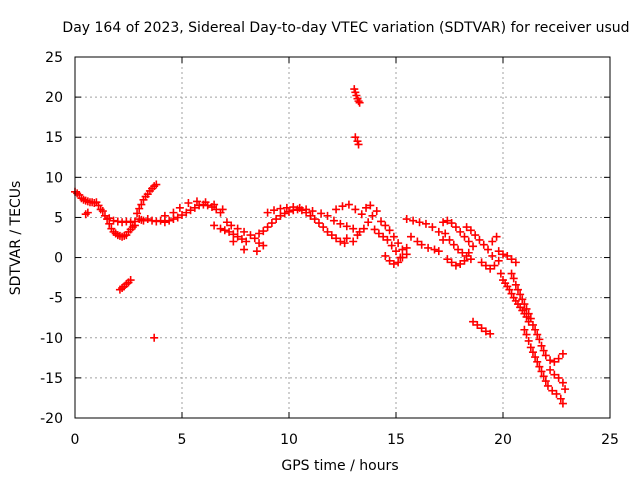 This screenshot has height=480, width=640. I want to click on y-tick-label: -15, so click(51, 379).